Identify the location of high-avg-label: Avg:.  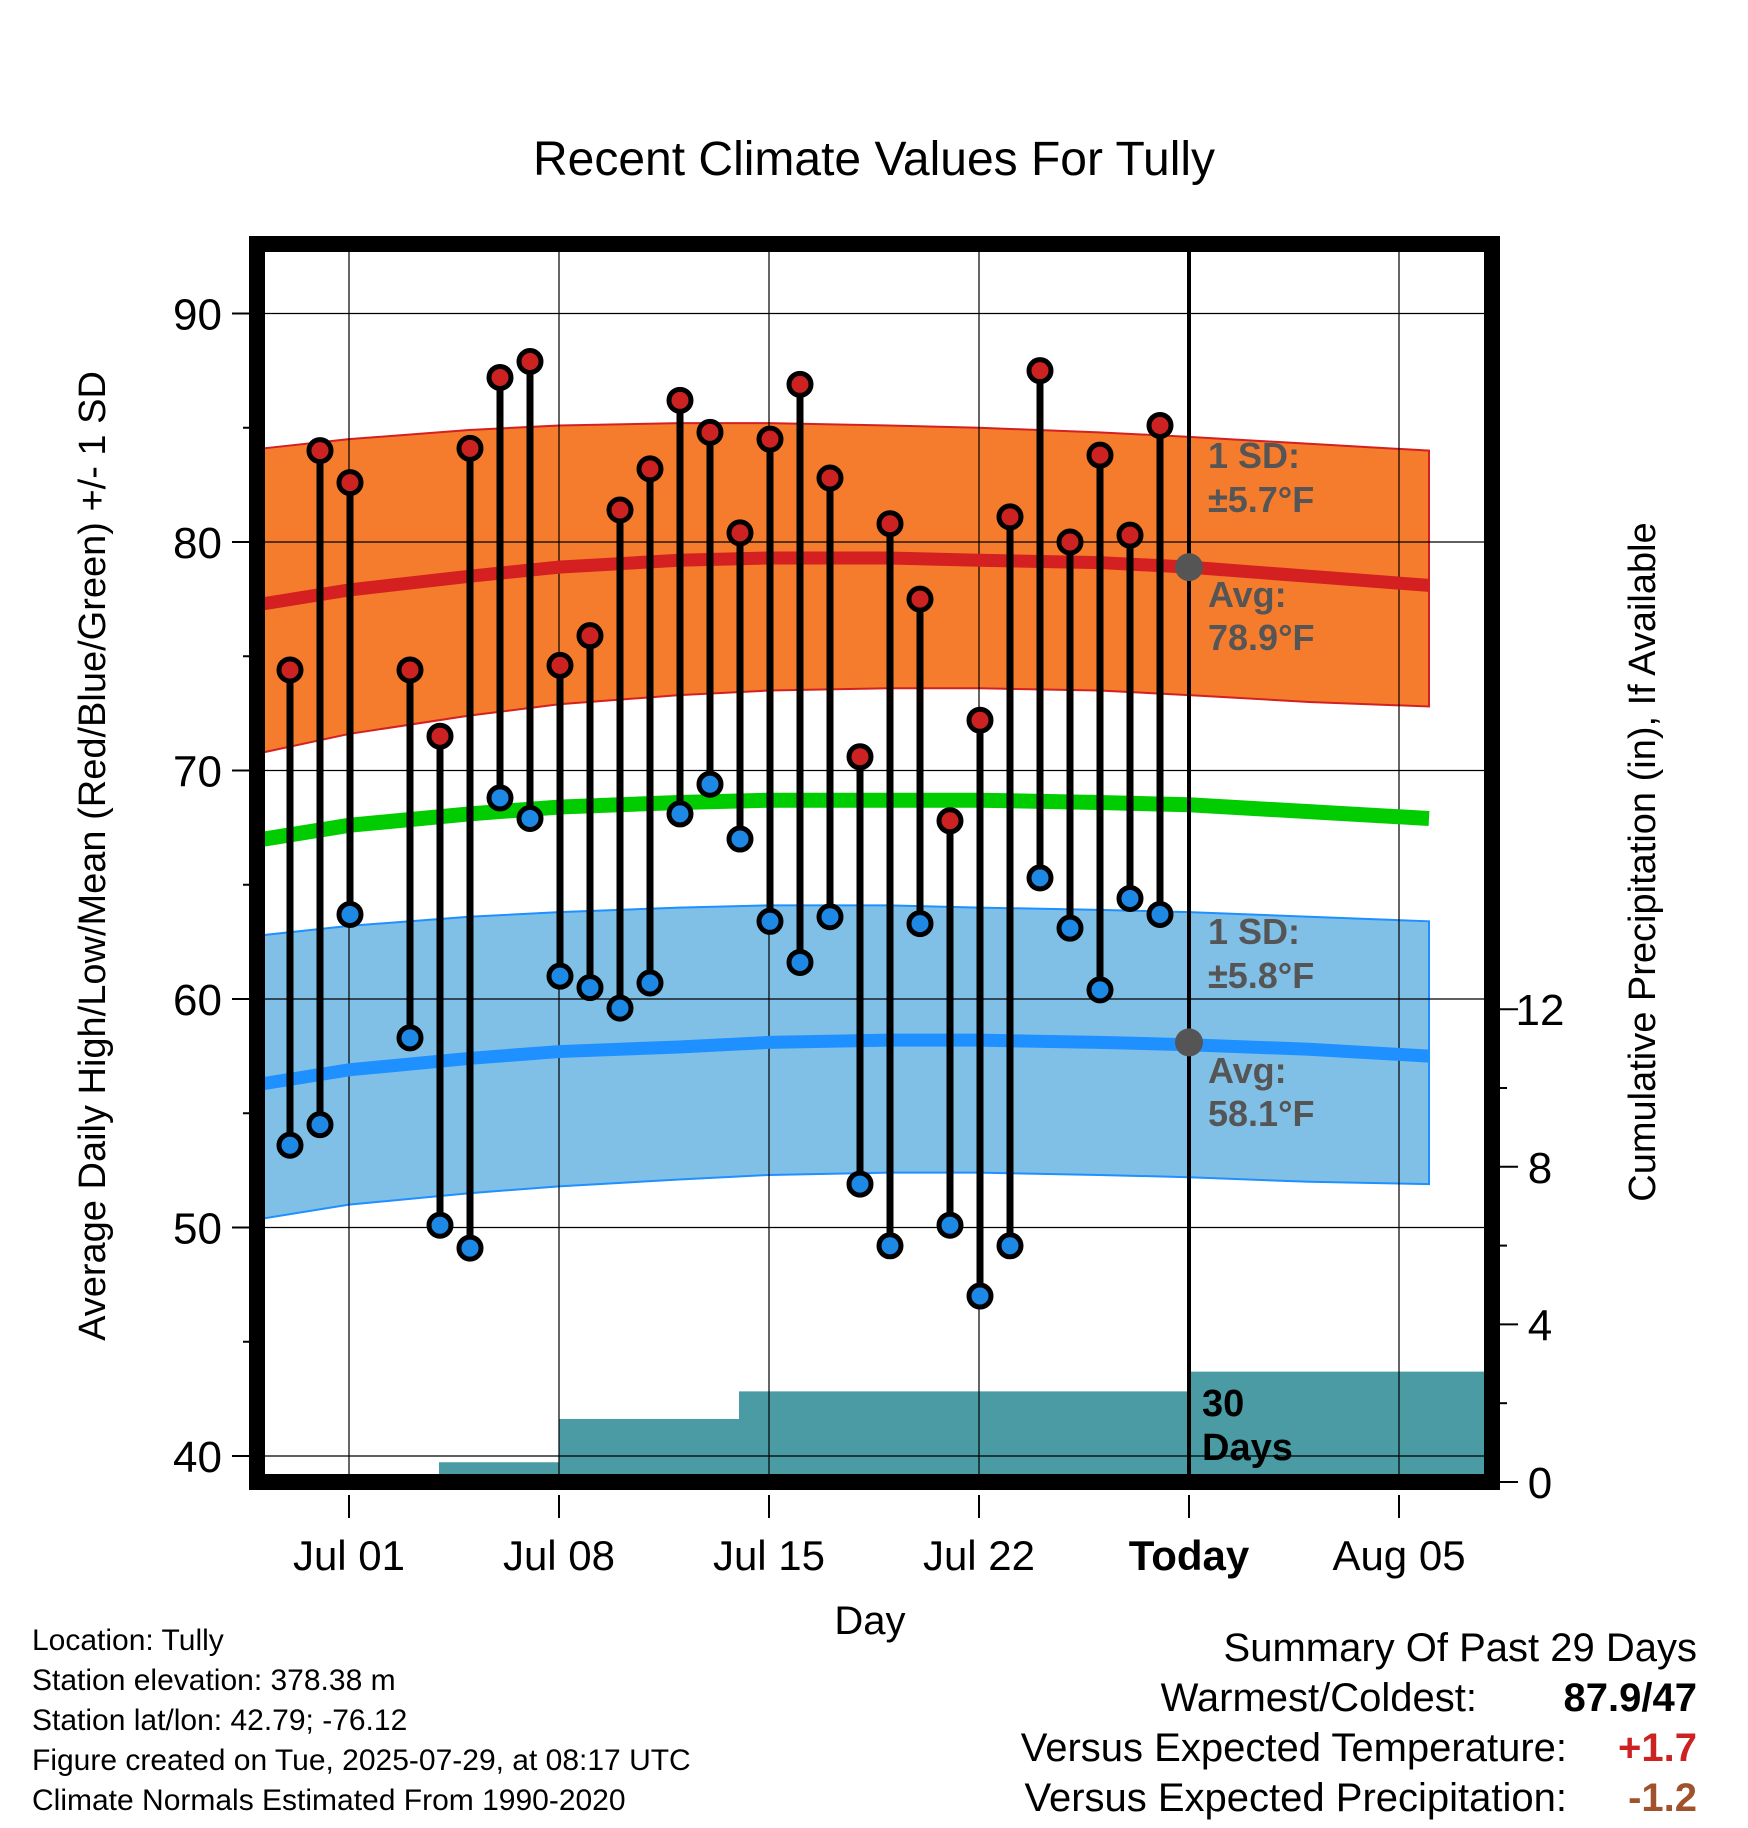
(1247, 594).